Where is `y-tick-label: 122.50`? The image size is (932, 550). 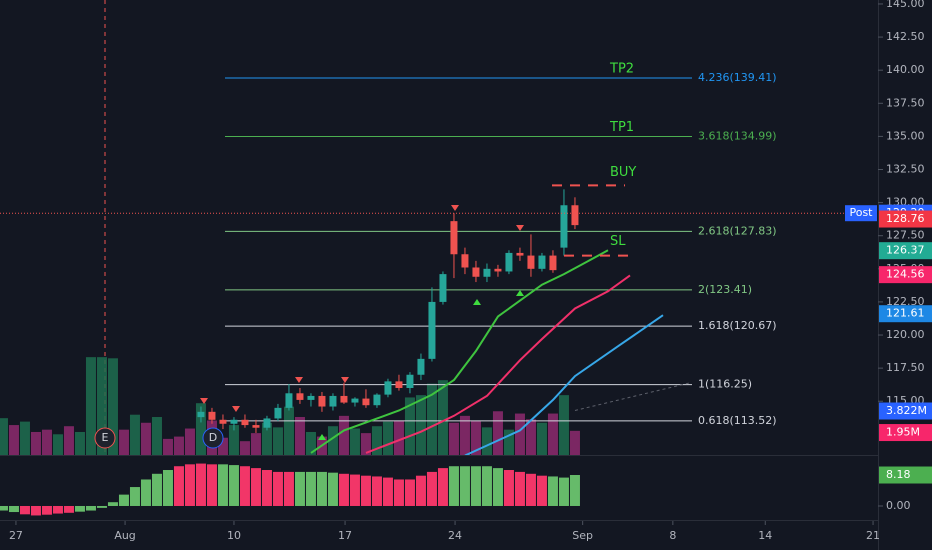 y-tick-label: 122.50 is located at coordinates (905, 301).